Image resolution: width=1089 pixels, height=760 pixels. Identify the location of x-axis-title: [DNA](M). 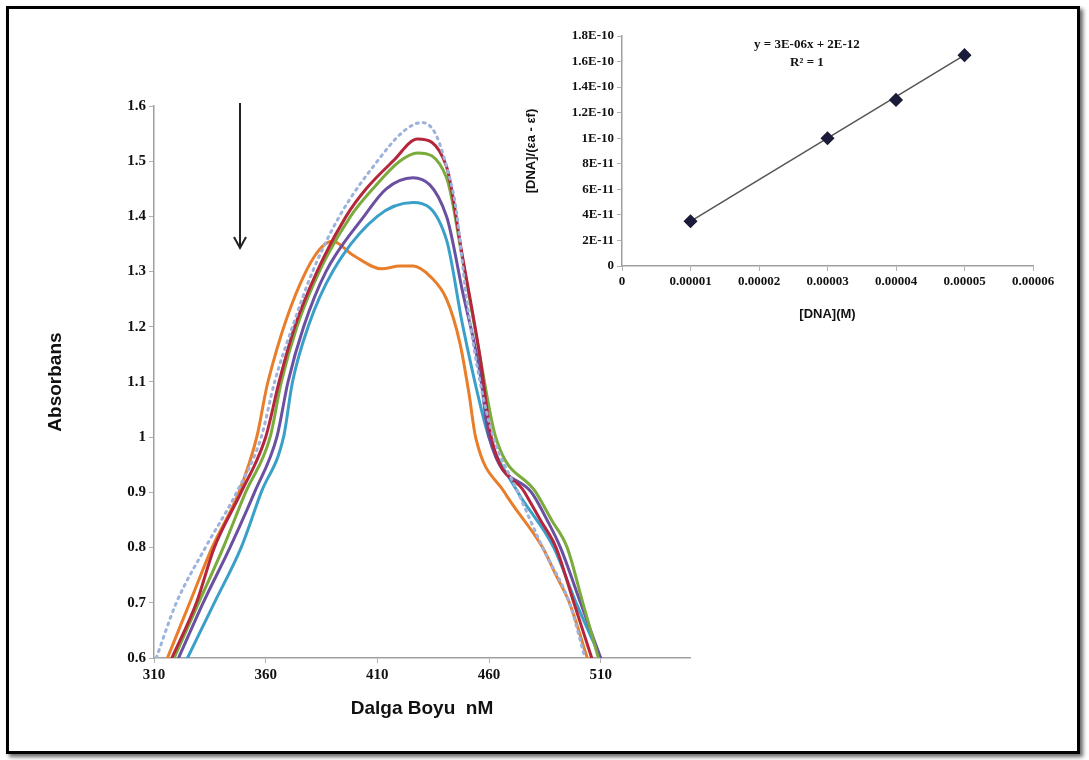
(827, 313).